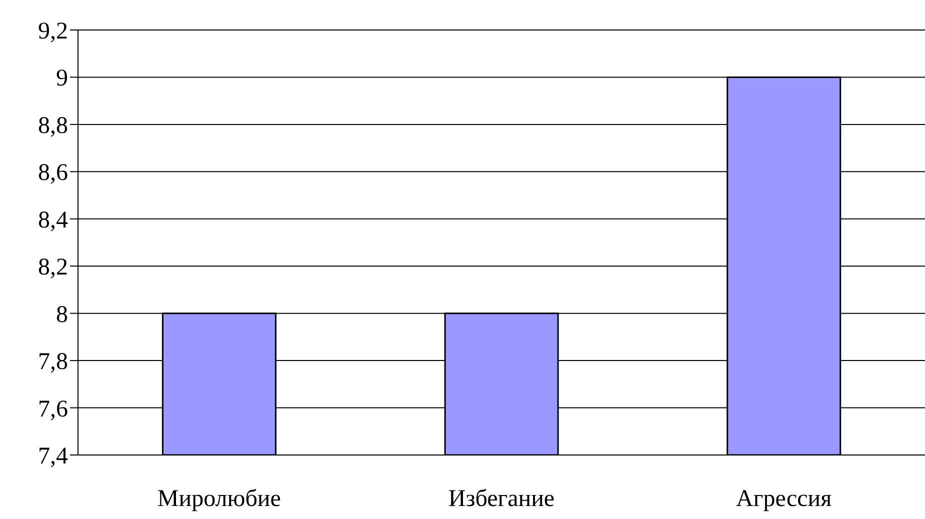 The image size is (925, 519). I want to click on y-tick-label: 9,2, so click(53, 31).